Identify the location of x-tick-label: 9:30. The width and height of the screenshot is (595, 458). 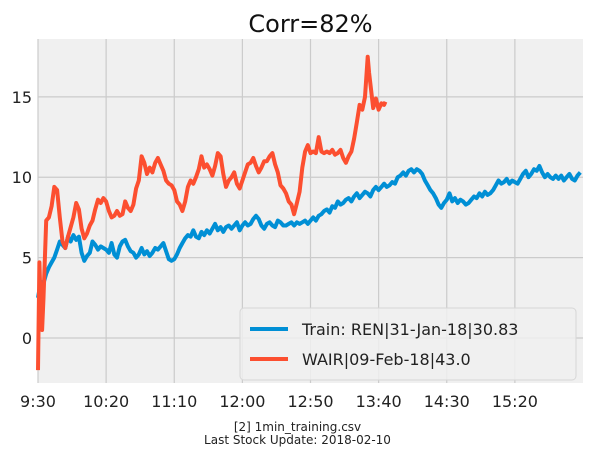
(38, 401).